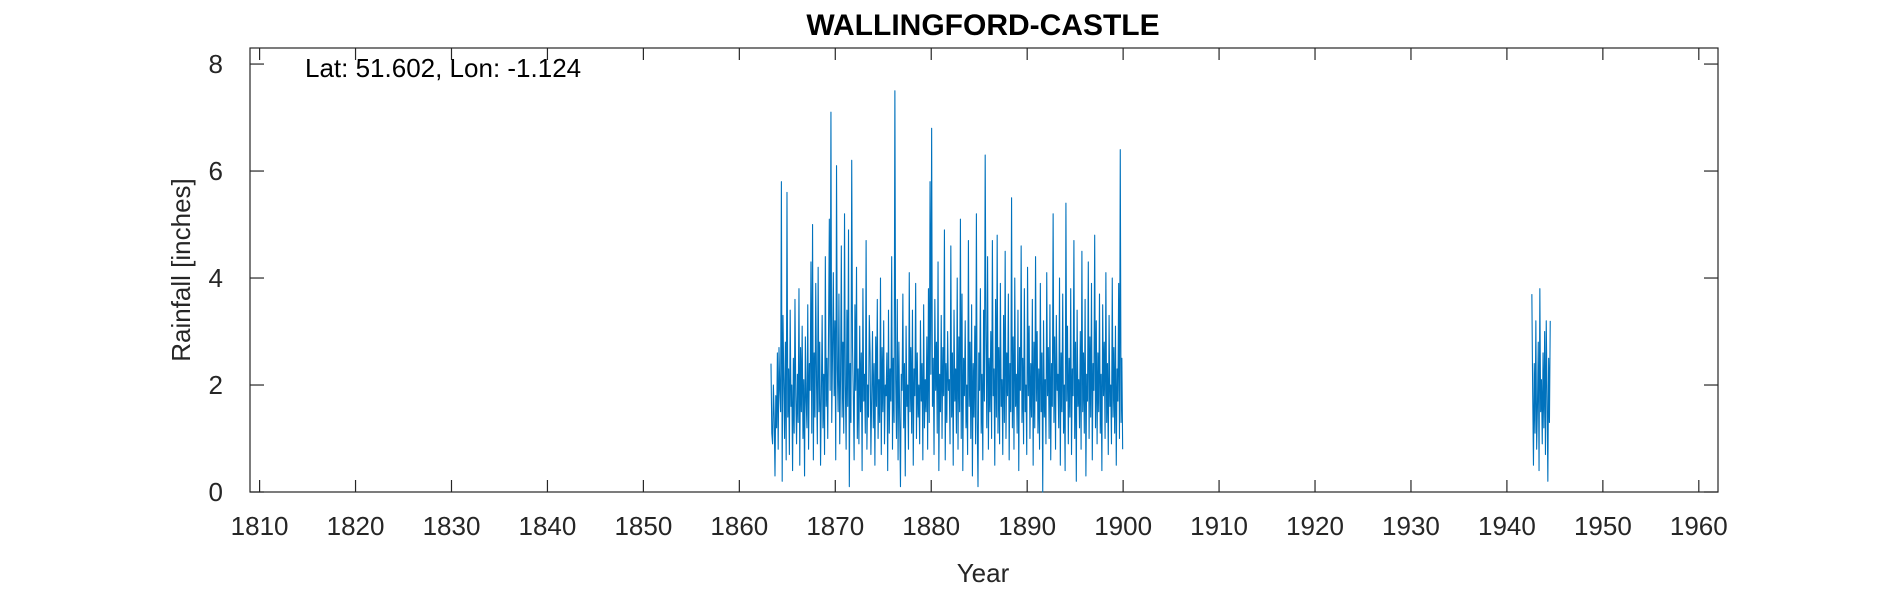 The image size is (1890, 591). Describe the element at coordinates (216, 64) in the screenshot. I see `y-tick-label: 8` at that location.